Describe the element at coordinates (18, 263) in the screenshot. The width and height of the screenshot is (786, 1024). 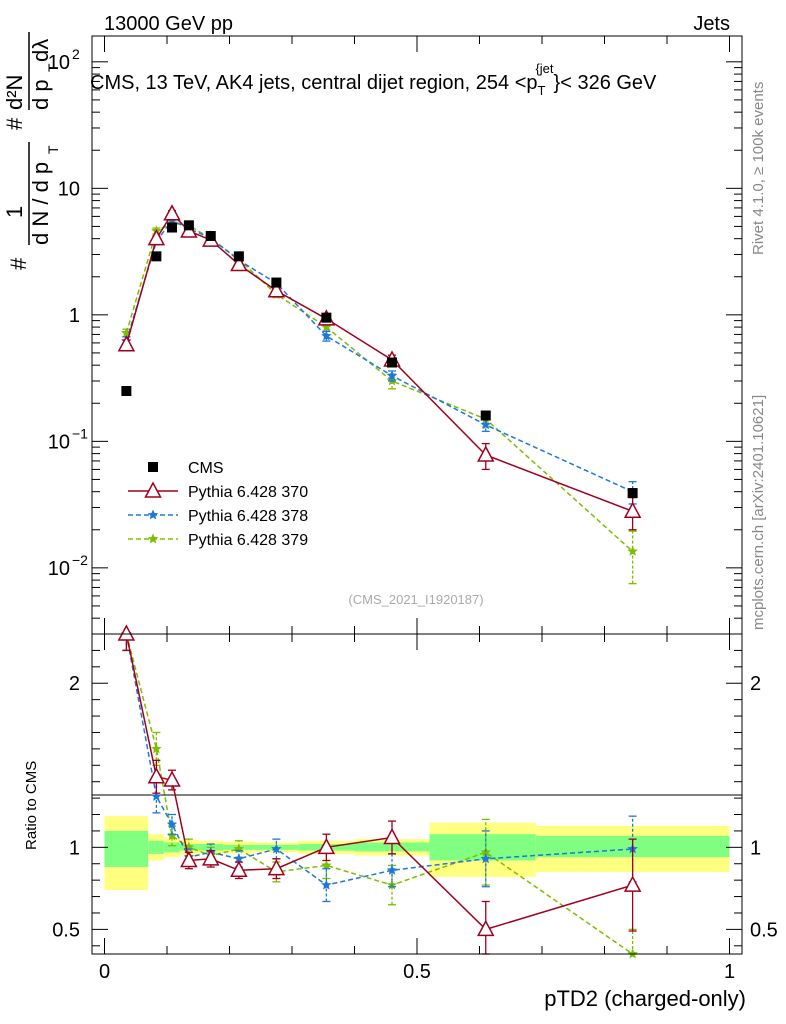
I see `ylabel-hash-1: #` at that location.